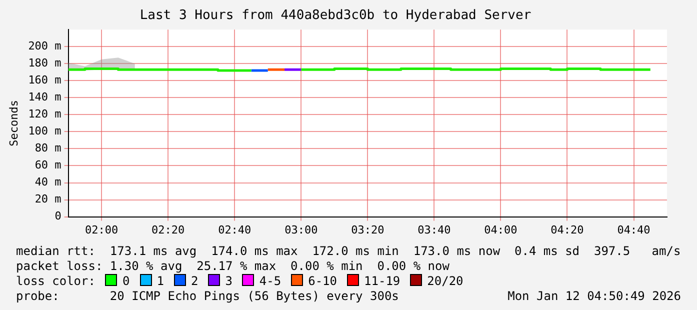  I want to click on y-tick-label: 100 m, so click(45, 131).